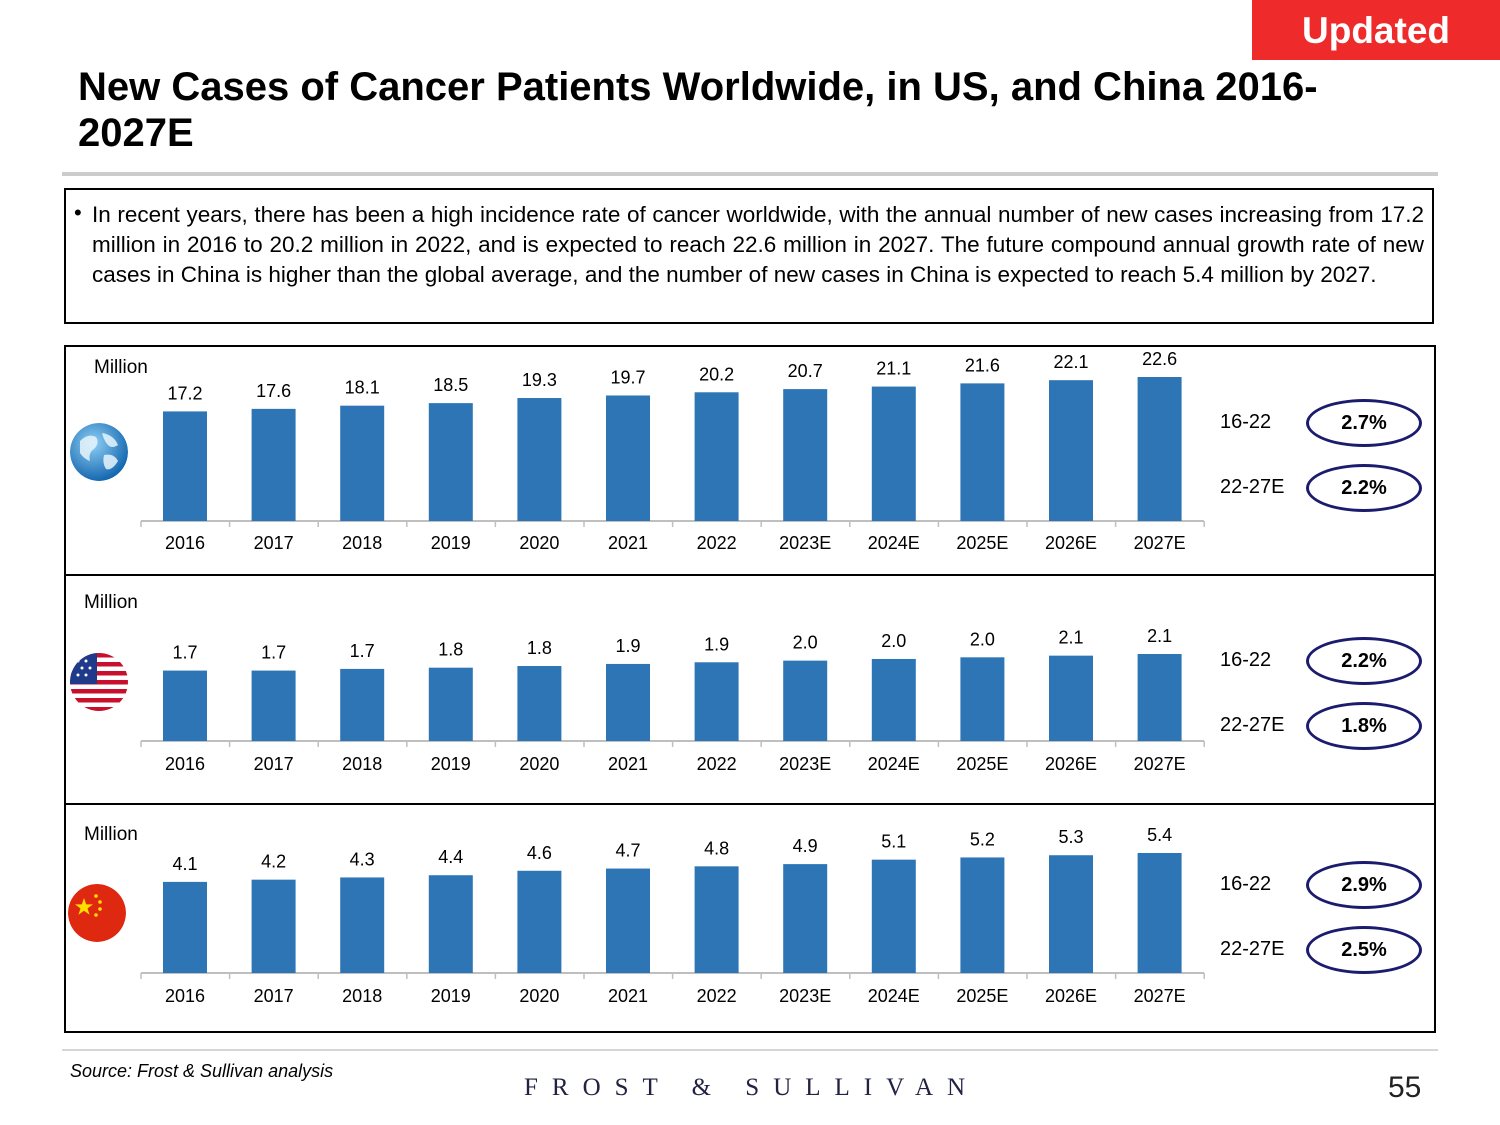 The height and width of the screenshot is (1125, 1500). I want to click on data-label: 4.7, so click(627, 851).